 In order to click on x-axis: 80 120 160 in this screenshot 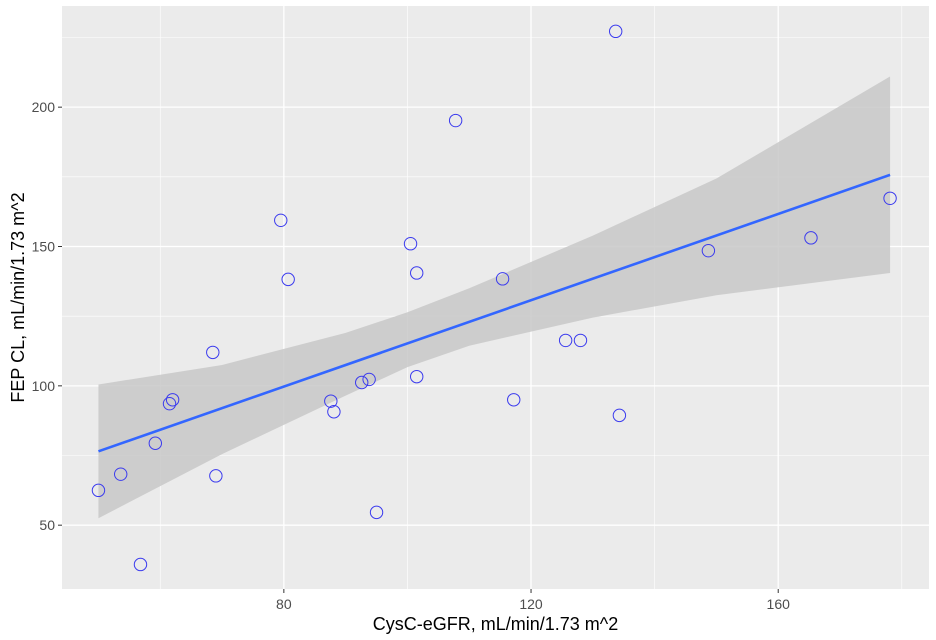, I will do `click(533, 600)`.